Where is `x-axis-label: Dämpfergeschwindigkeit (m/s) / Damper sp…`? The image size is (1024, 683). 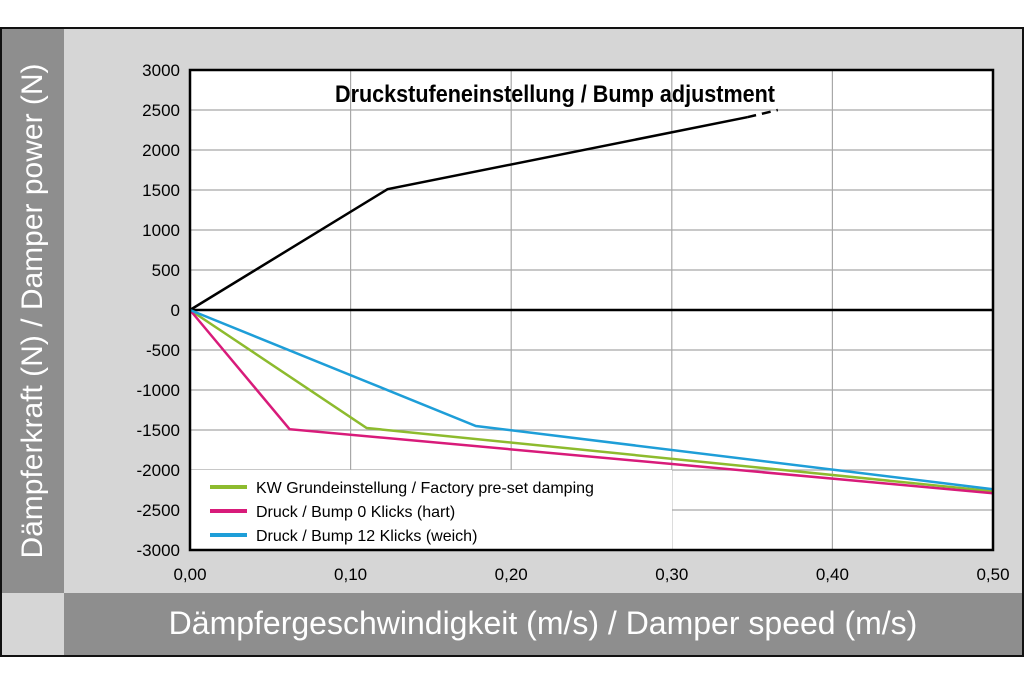
x-axis-label: Dämpfergeschwindigkeit (m/s) / Damper sp… is located at coordinates (543, 623).